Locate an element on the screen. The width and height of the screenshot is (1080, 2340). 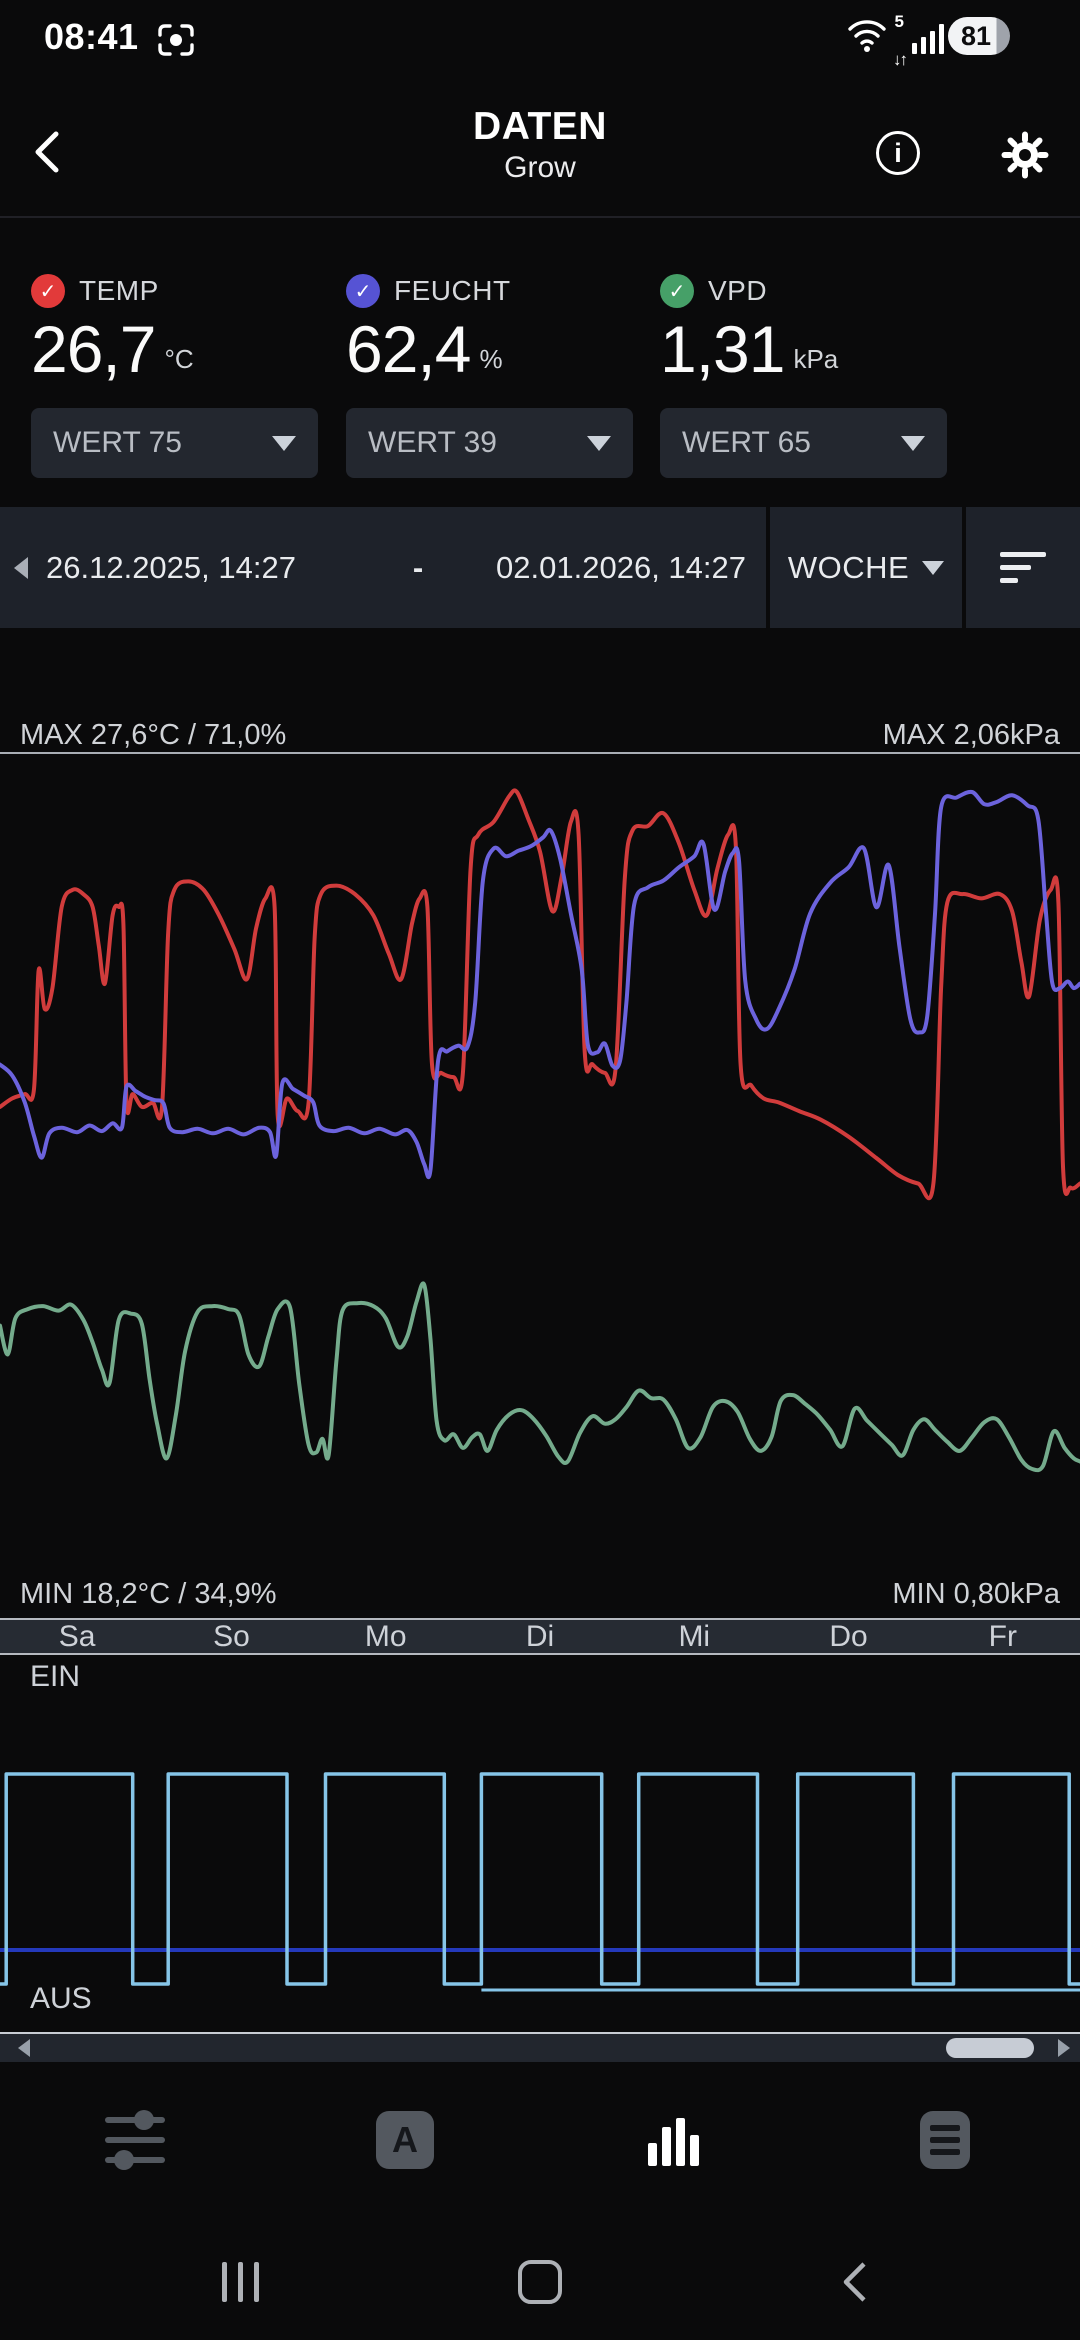
period-dropdown: WOCHE is located at coordinates (866, 567).